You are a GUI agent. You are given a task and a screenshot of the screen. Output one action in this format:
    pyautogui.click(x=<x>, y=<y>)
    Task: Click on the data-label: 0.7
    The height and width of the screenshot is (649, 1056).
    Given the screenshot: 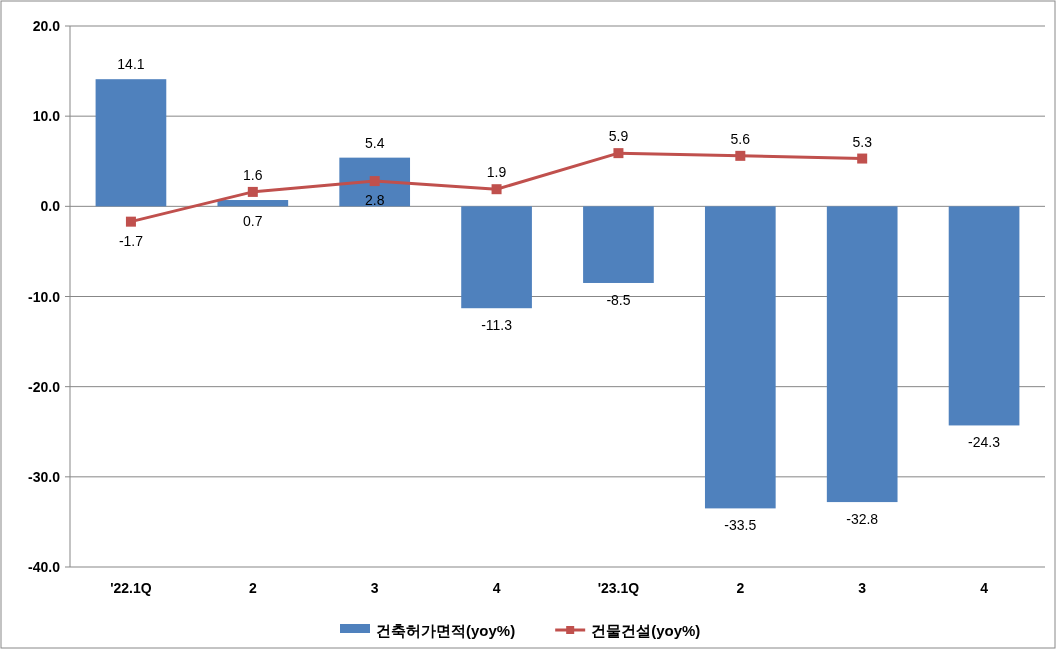 What is the action you would take?
    pyautogui.click(x=253, y=221)
    